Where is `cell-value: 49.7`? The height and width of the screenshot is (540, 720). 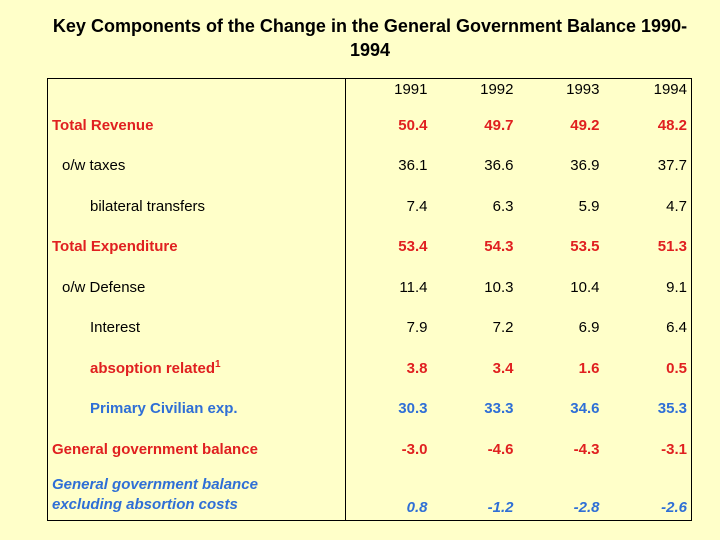
cell-value: 49.7 is located at coordinates (499, 125).